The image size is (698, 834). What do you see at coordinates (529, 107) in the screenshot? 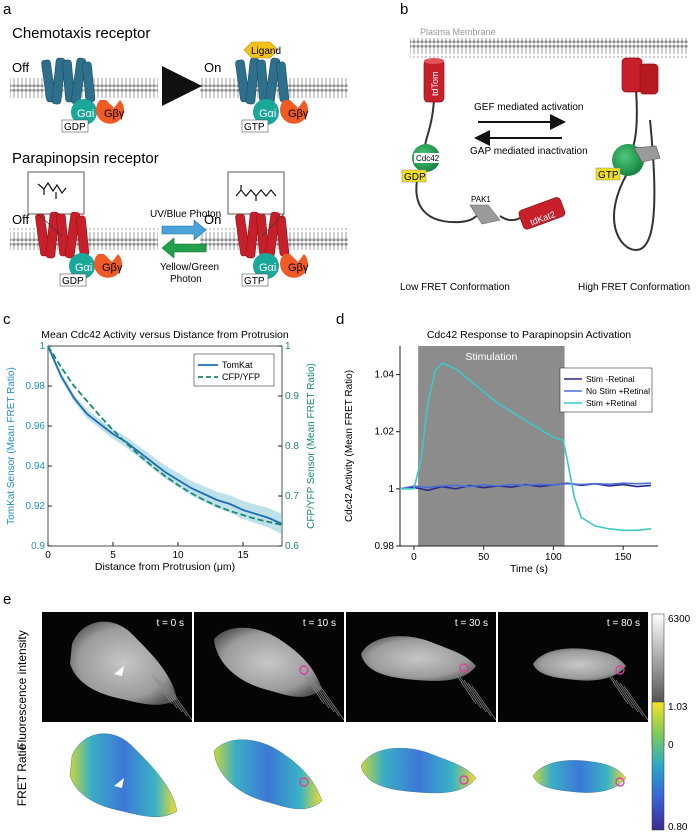
I see `gef-label: GEF mediated activation` at bounding box center [529, 107].